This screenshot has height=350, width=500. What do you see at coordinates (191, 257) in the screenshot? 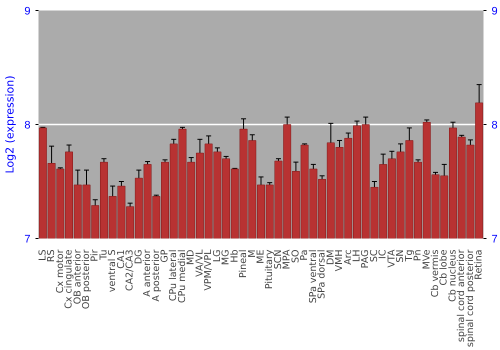
I see `x-tick-label: MD` at bounding box center [191, 257].